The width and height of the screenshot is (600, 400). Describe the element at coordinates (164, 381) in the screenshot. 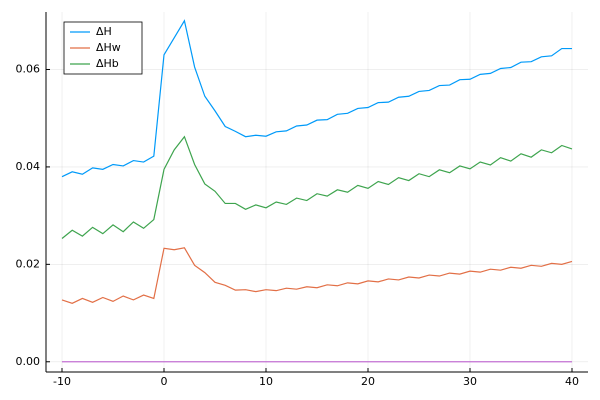

I see `x-tick-label: 0` at that location.